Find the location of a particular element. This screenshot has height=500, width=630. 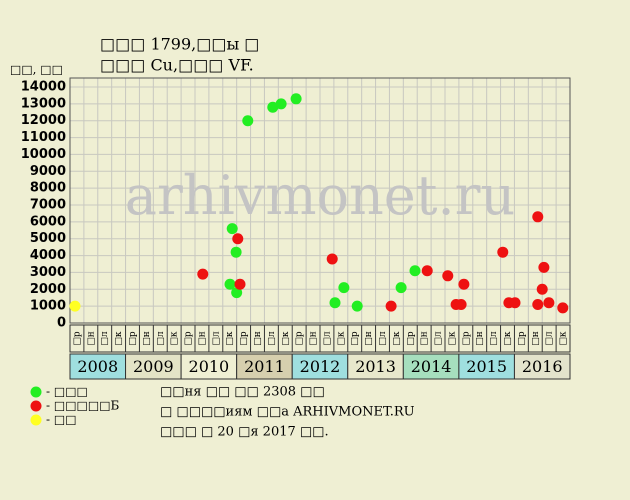

y-tick-label: 7000 is located at coordinates (48, 205).